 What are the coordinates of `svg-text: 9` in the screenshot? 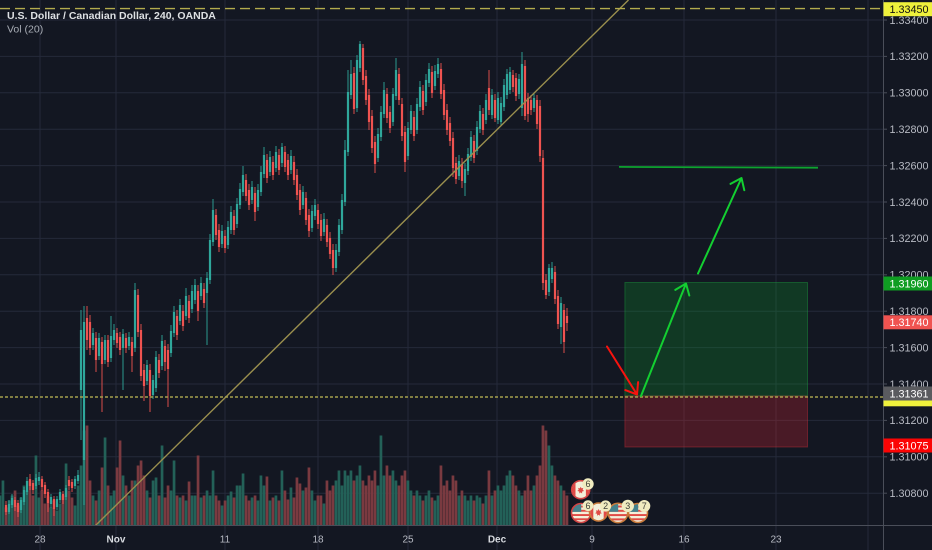 It's located at (592, 540).